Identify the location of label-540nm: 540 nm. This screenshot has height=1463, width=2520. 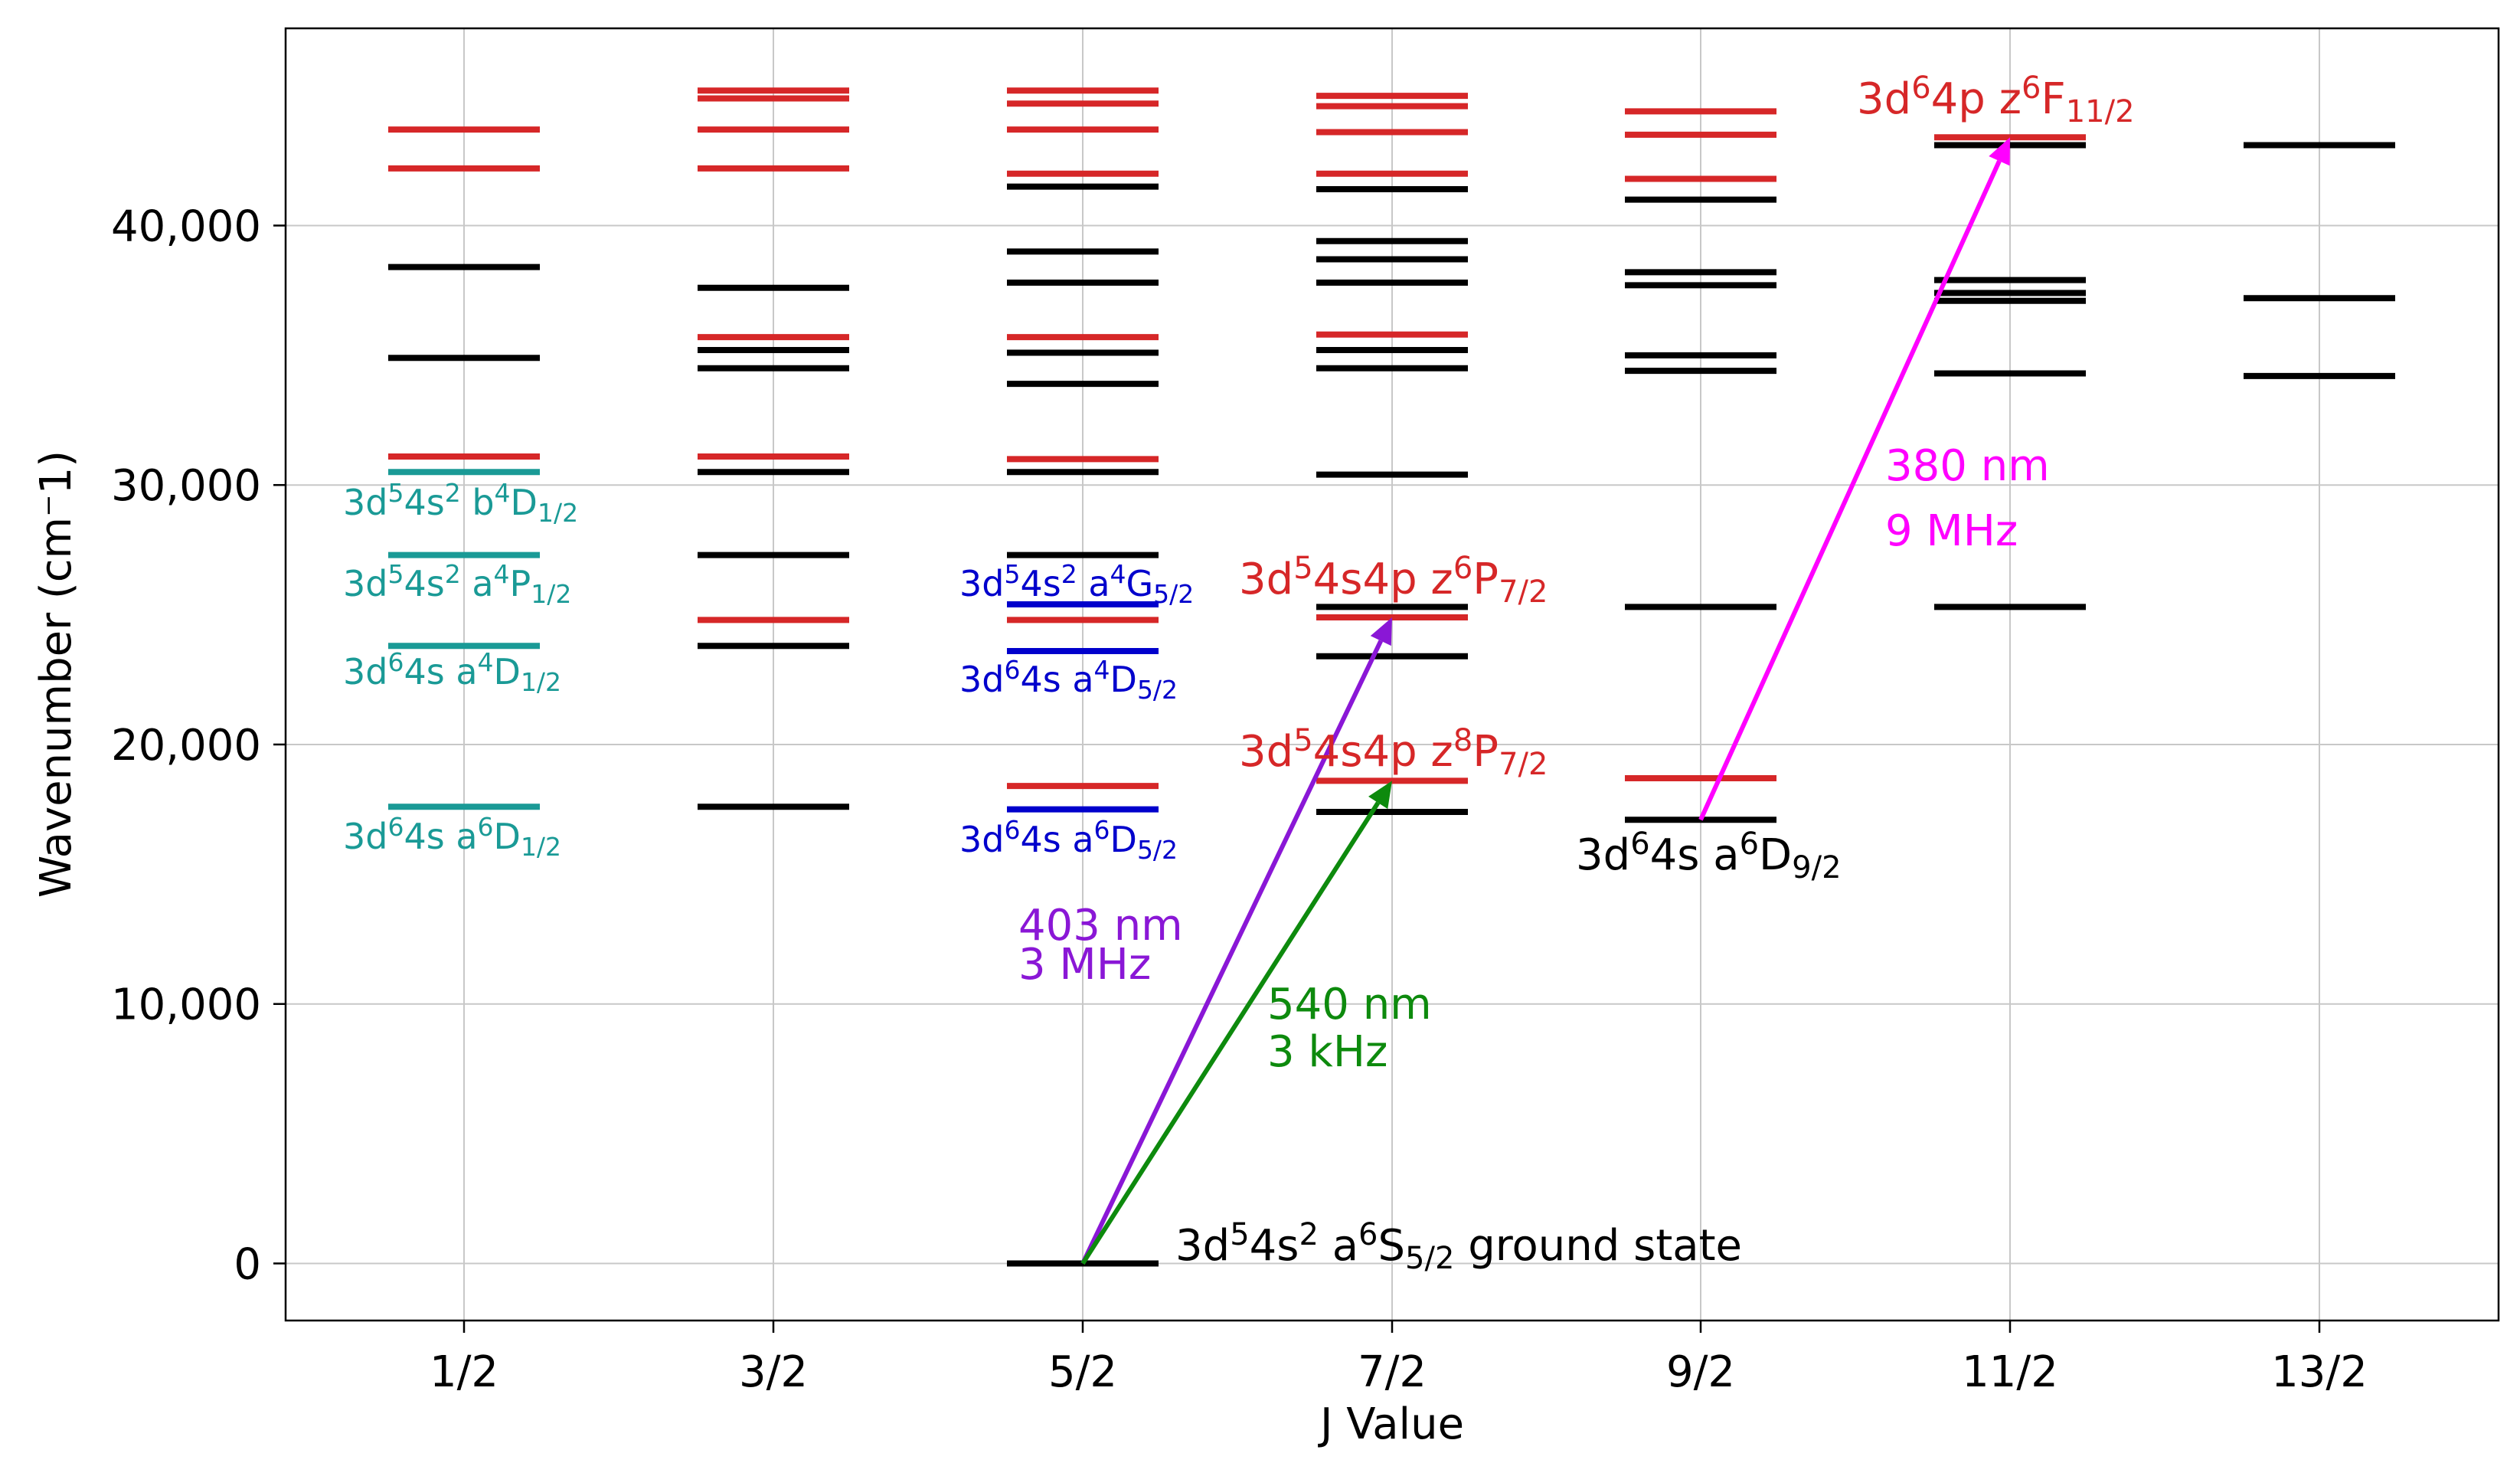
(1349, 1004).